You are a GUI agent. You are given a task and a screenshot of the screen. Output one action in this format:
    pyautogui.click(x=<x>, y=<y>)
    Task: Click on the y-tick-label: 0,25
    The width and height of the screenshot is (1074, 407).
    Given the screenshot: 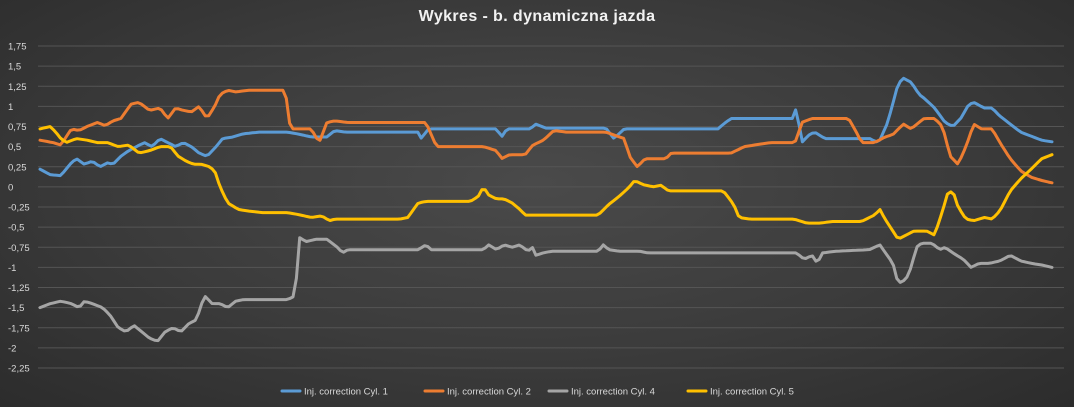 What is the action you would take?
    pyautogui.click(x=17, y=167)
    